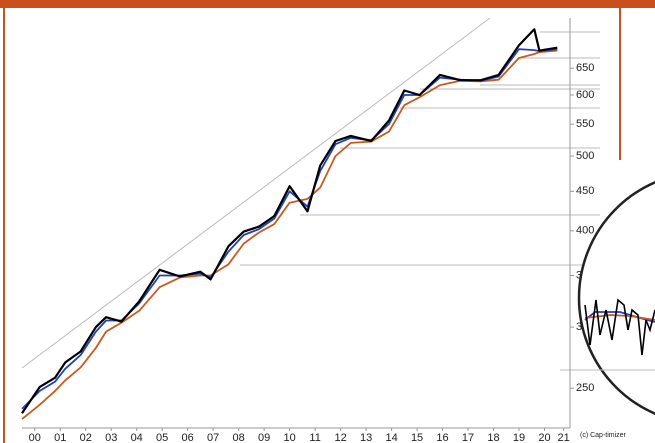 Image resolution: width=655 pixels, height=443 pixels. Describe the element at coordinates (327, 4) in the screenshot. I see `header-bar` at that location.